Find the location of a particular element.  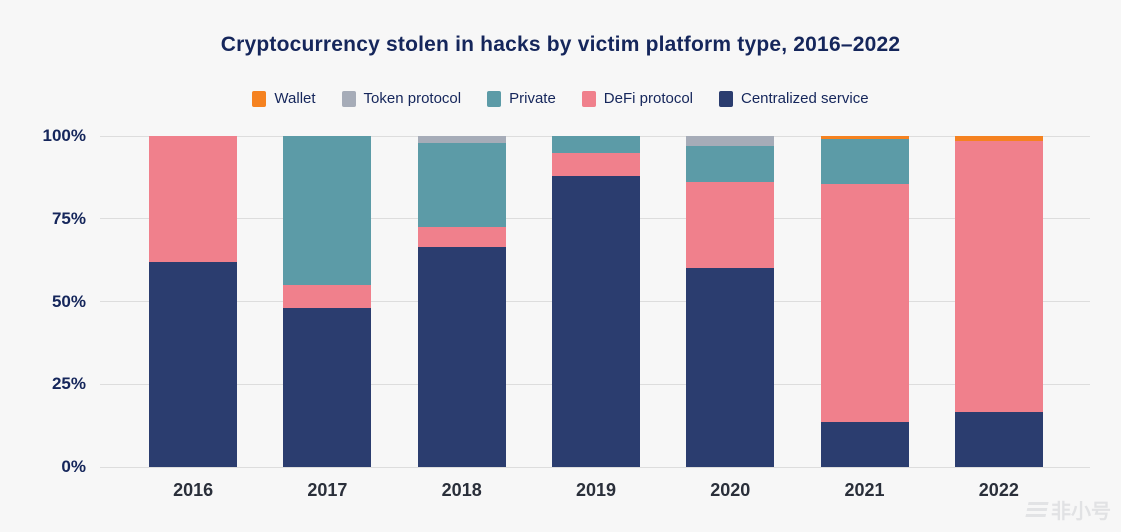

bar-segment-defi-protocol-2019 is located at coordinates (595, 164).